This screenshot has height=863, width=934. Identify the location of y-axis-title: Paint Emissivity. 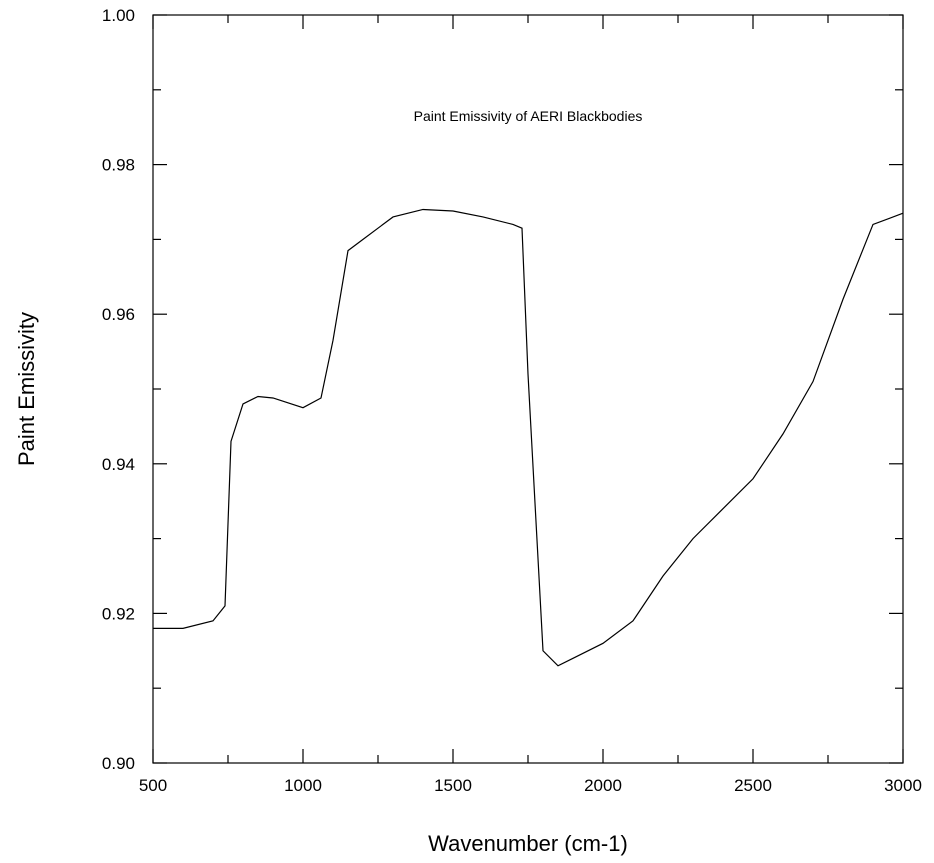
(26, 389).